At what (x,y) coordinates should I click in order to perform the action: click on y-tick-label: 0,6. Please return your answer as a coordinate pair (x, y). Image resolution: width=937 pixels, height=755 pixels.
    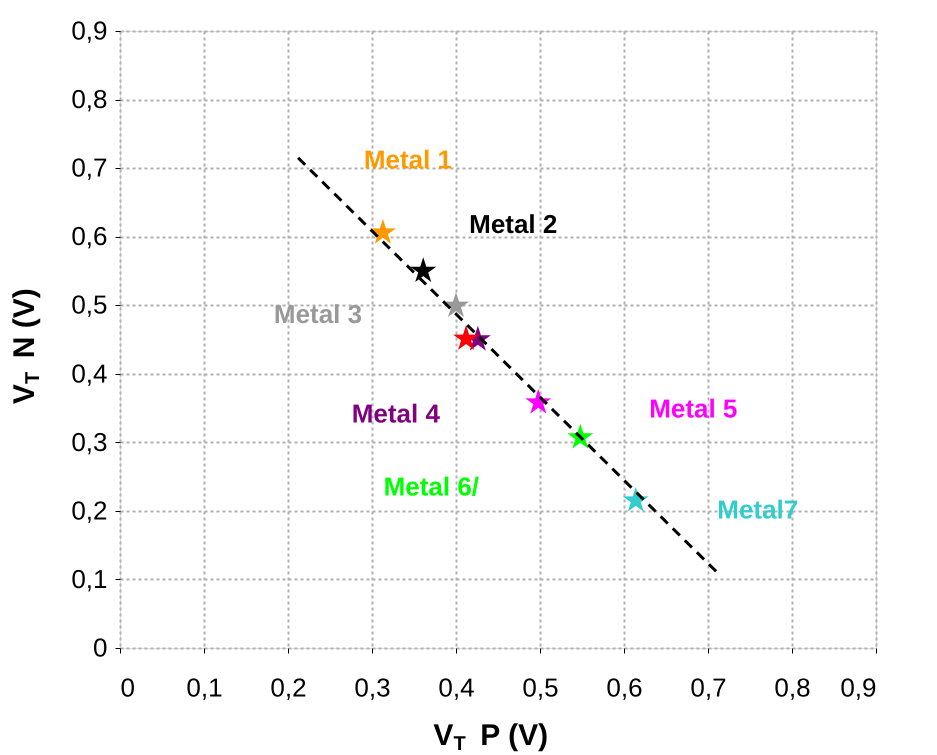
    Looking at the image, I should click on (89, 236).